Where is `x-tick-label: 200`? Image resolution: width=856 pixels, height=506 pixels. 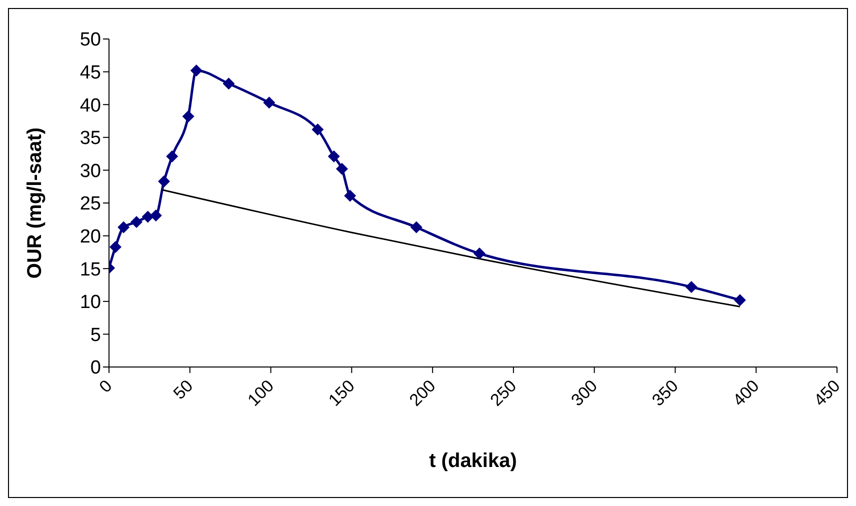 x-tick-label: 200 is located at coordinates (423, 393).